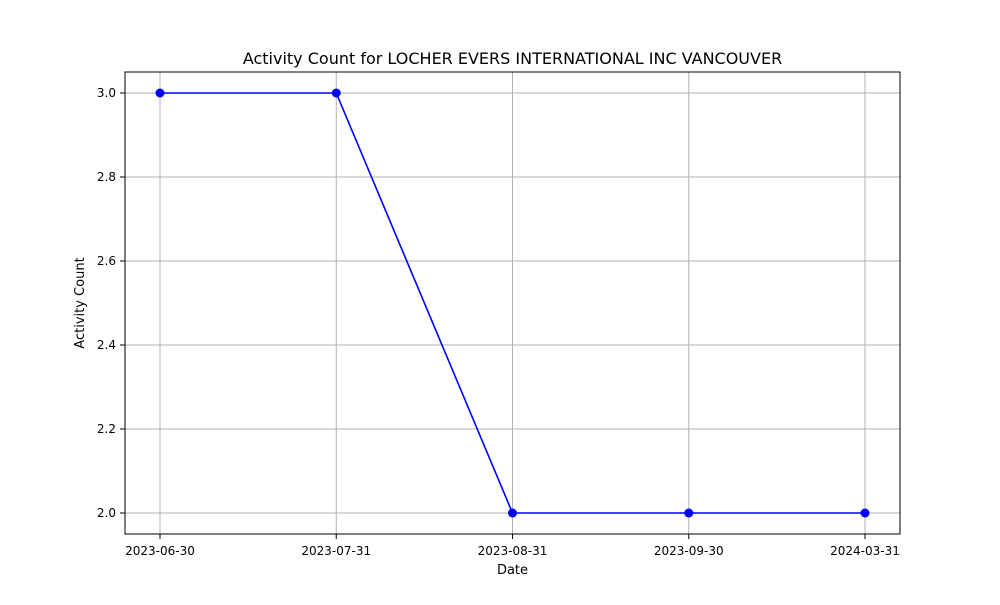  Describe the element at coordinates (106, 93) in the screenshot. I see `y-tick-label: 3.0` at that location.